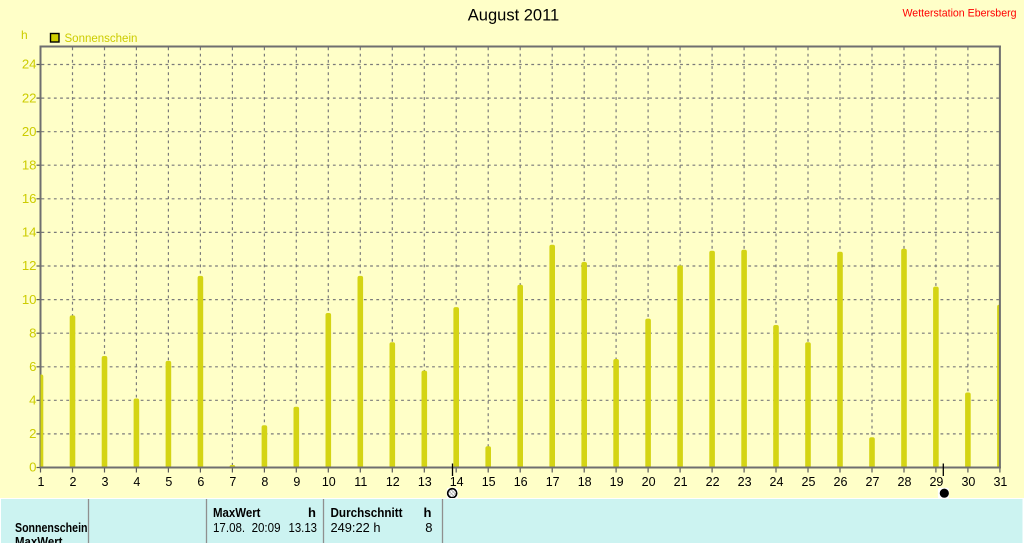 Image resolution: width=1024 pixels, height=543 pixels. Describe the element at coordinates (360, 482) in the screenshot. I see `svg-text: 11` at that location.